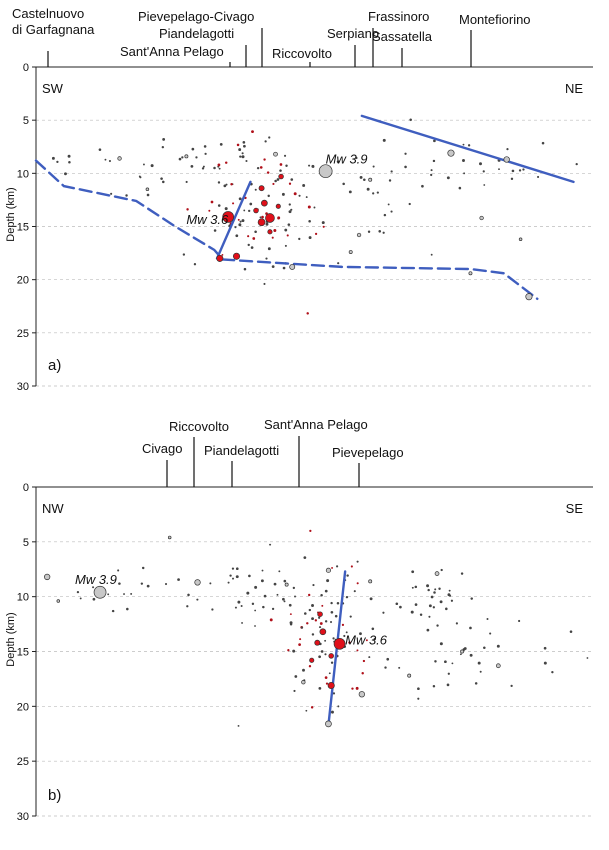 This screenshot has width=609, height=850. I want to click on y-tick-label: 5, so click(26, 121).